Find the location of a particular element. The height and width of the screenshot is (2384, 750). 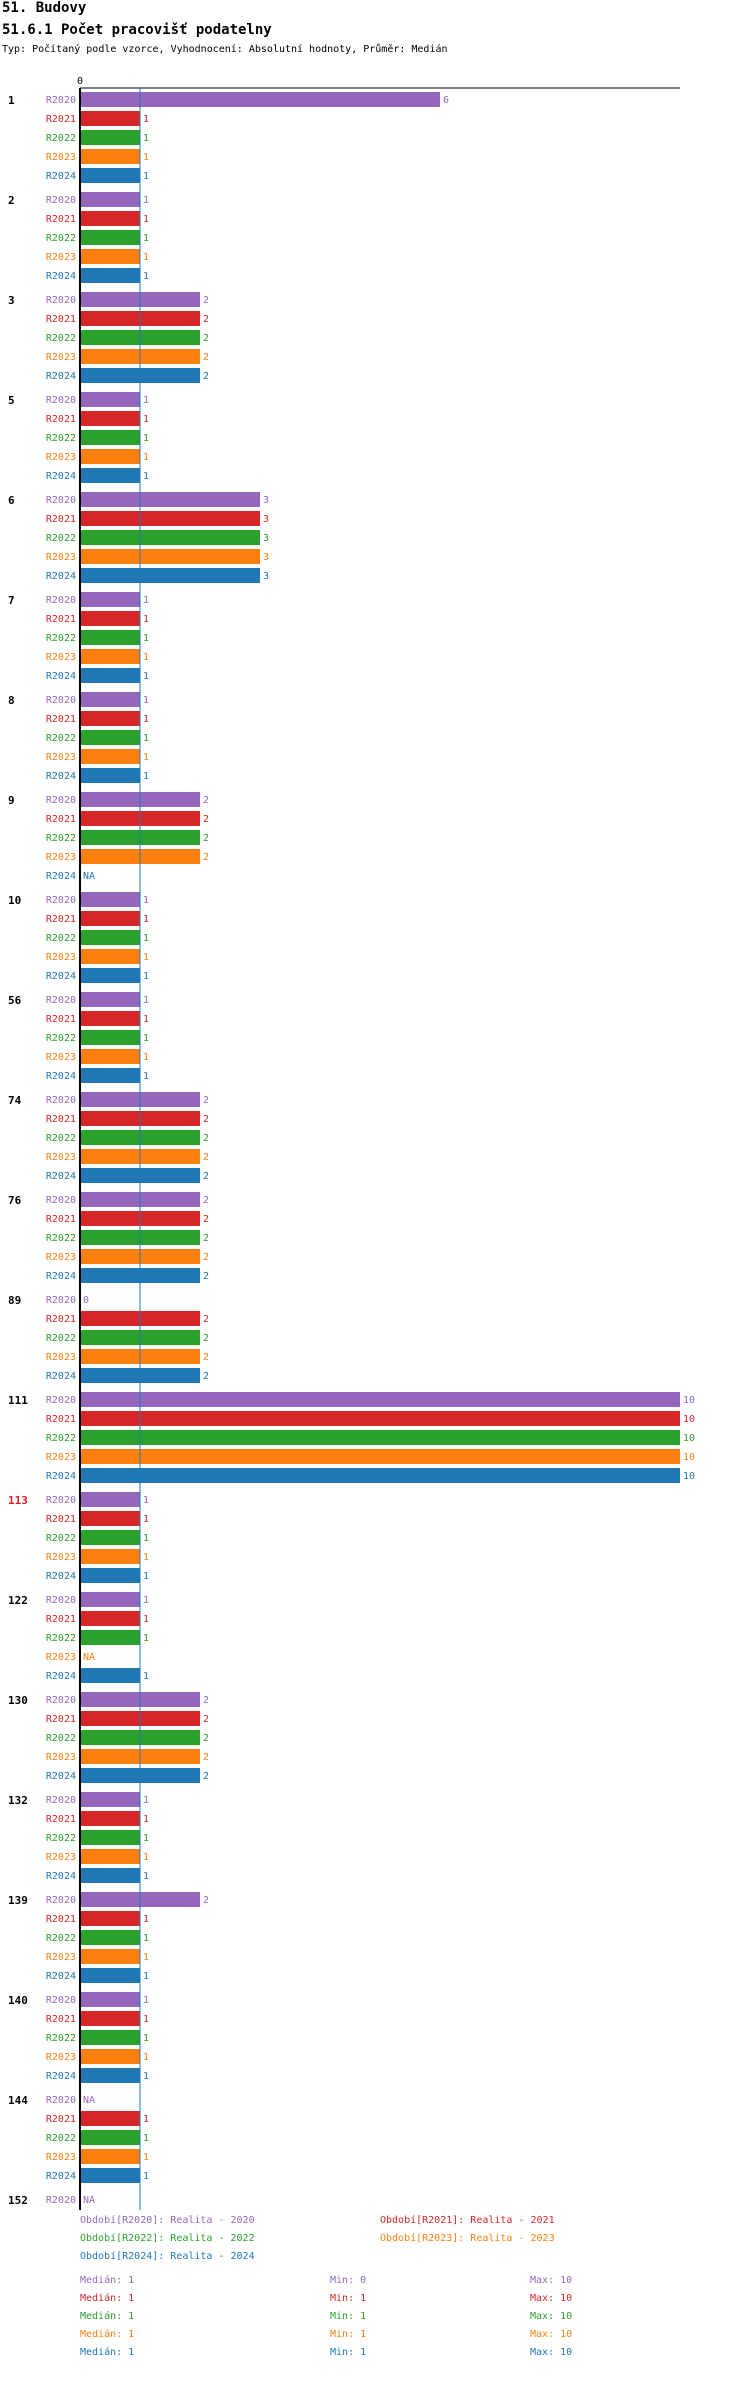

page-title: 51. Budovy is located at coordinates (44, 8).